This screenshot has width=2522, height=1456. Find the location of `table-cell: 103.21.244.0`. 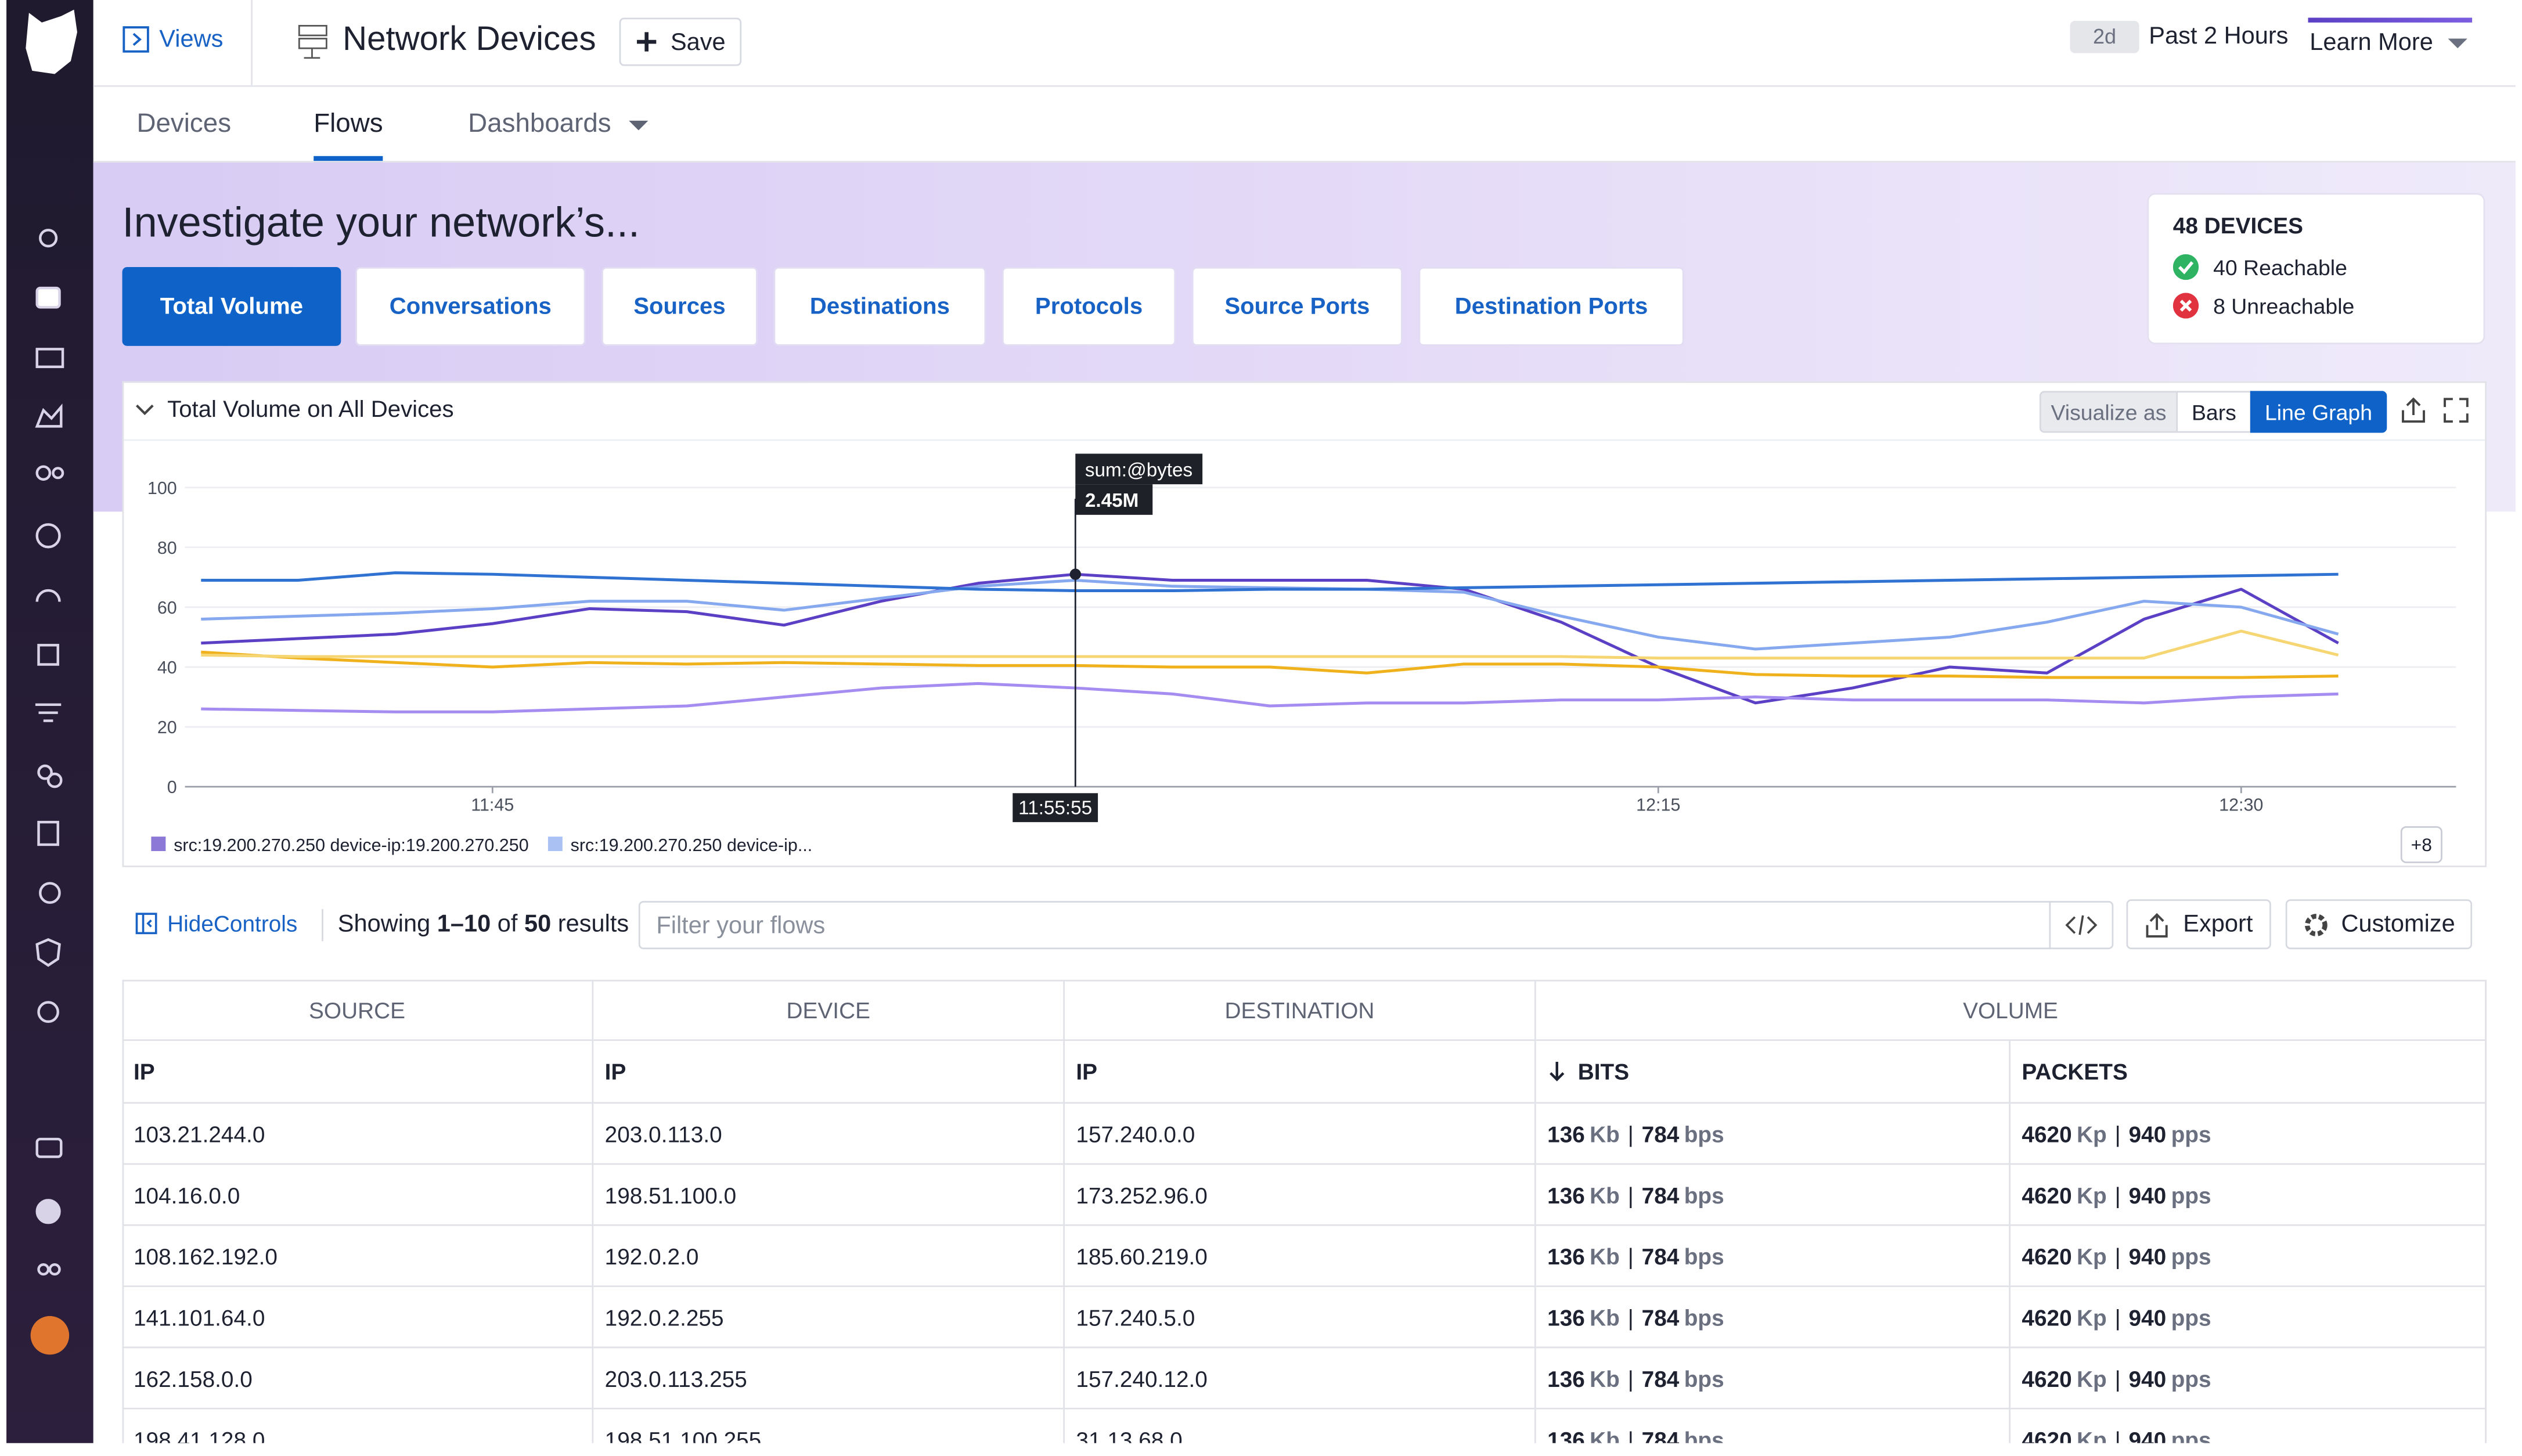

table-cell: 103.21.244.0 is located at coordinates (359, 1134).